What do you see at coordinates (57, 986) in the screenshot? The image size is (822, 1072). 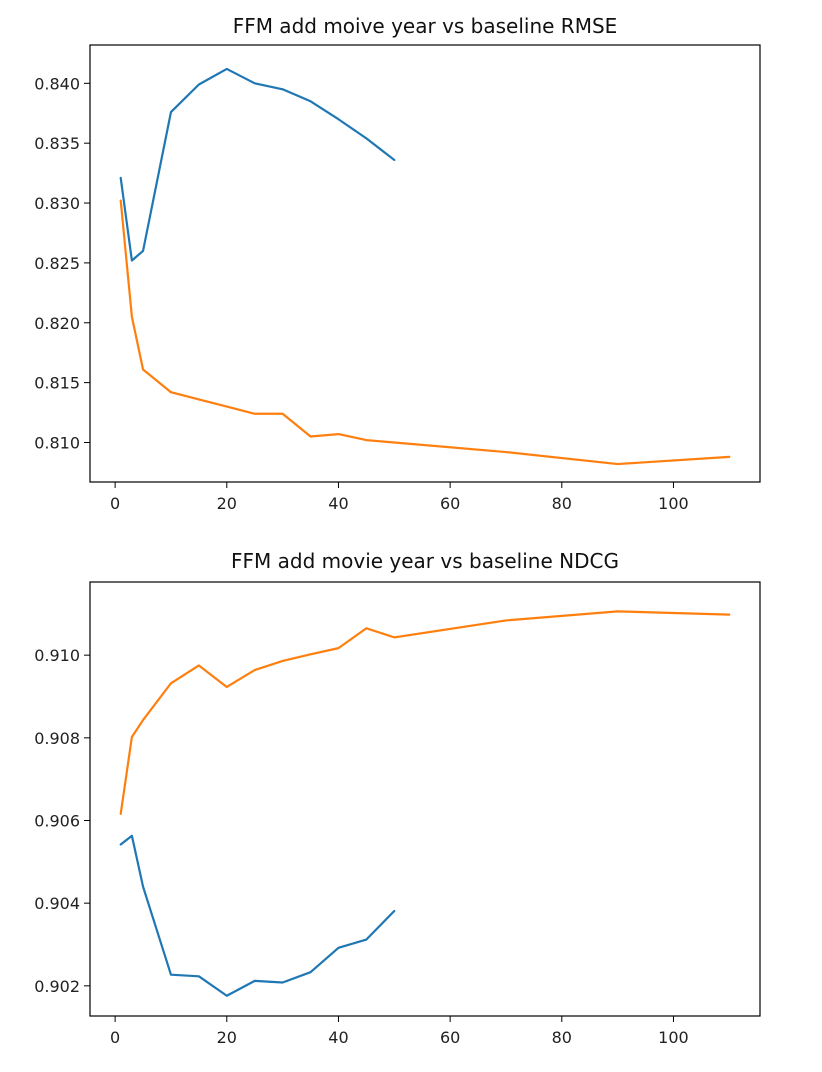 I see `y-tick-label: 0.902` at bounding box center [57, 986].